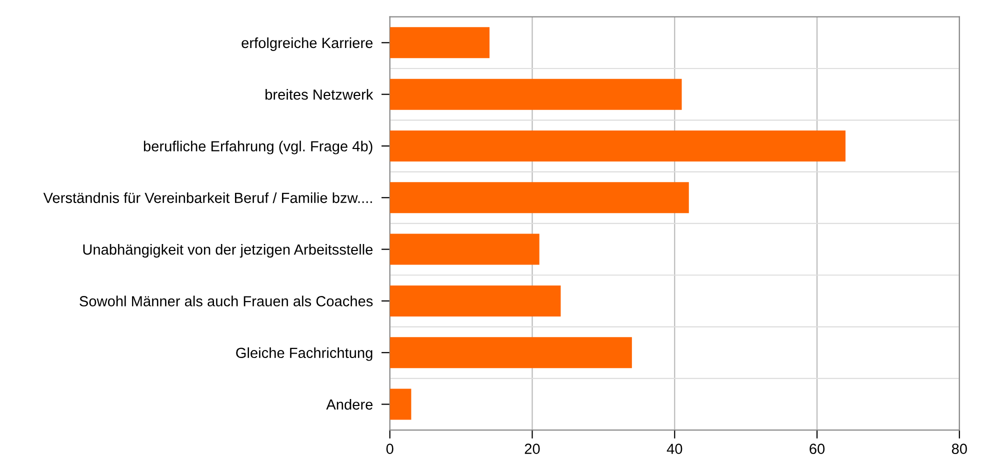 This screenshot has height=468, width=982. I want to click on x-tick-label: 80, so click(959, 449).